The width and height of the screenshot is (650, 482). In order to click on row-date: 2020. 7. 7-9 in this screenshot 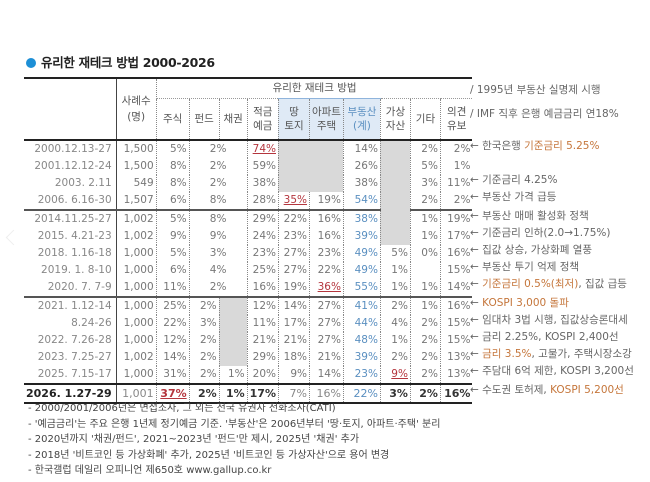, I will do `click(79, 287)`.